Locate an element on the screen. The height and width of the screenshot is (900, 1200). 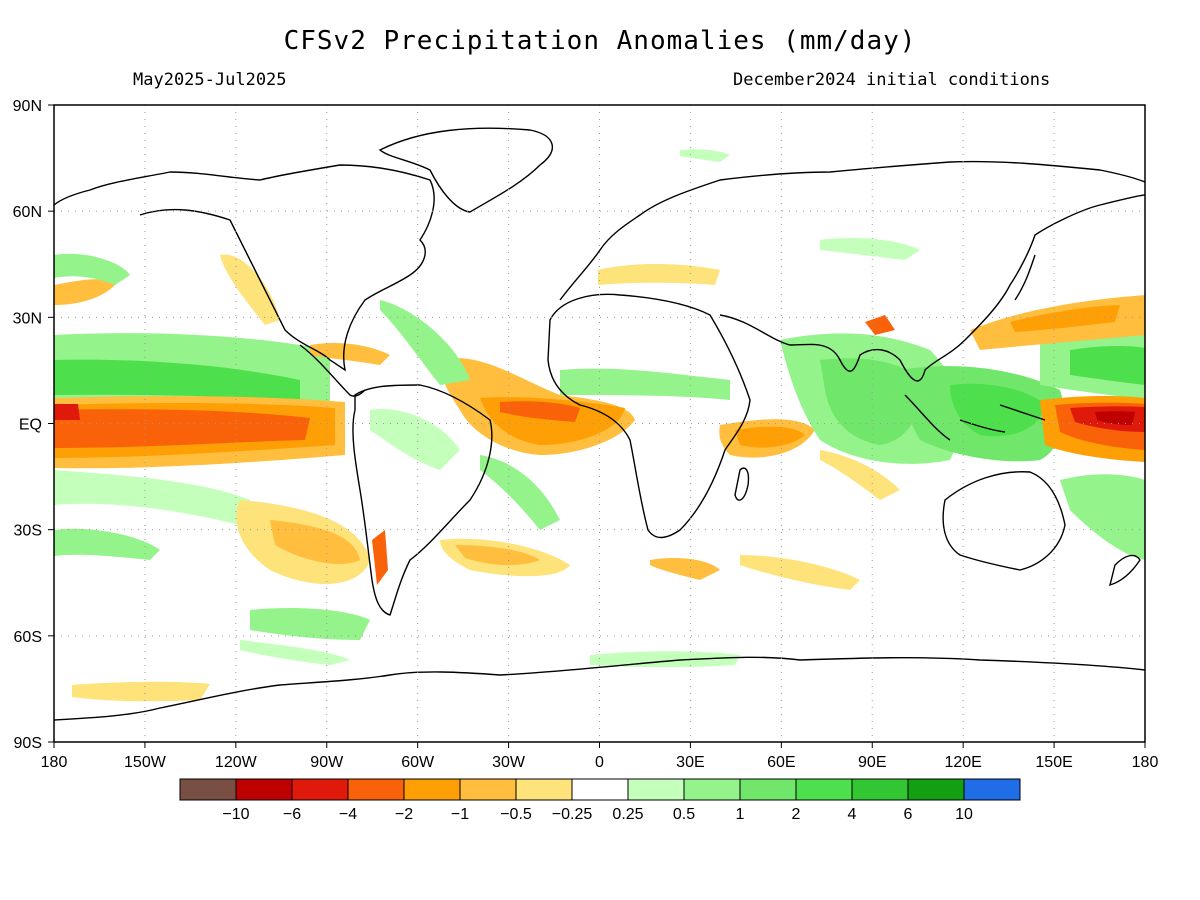
dry-core-pacific is located at coordinates (182, 428).